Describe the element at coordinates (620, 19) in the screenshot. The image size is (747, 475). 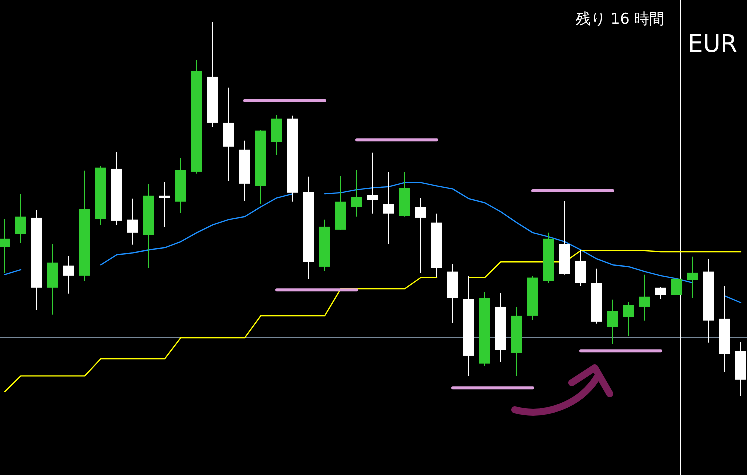
I see `annotation: 残り 16 時間` at that location.